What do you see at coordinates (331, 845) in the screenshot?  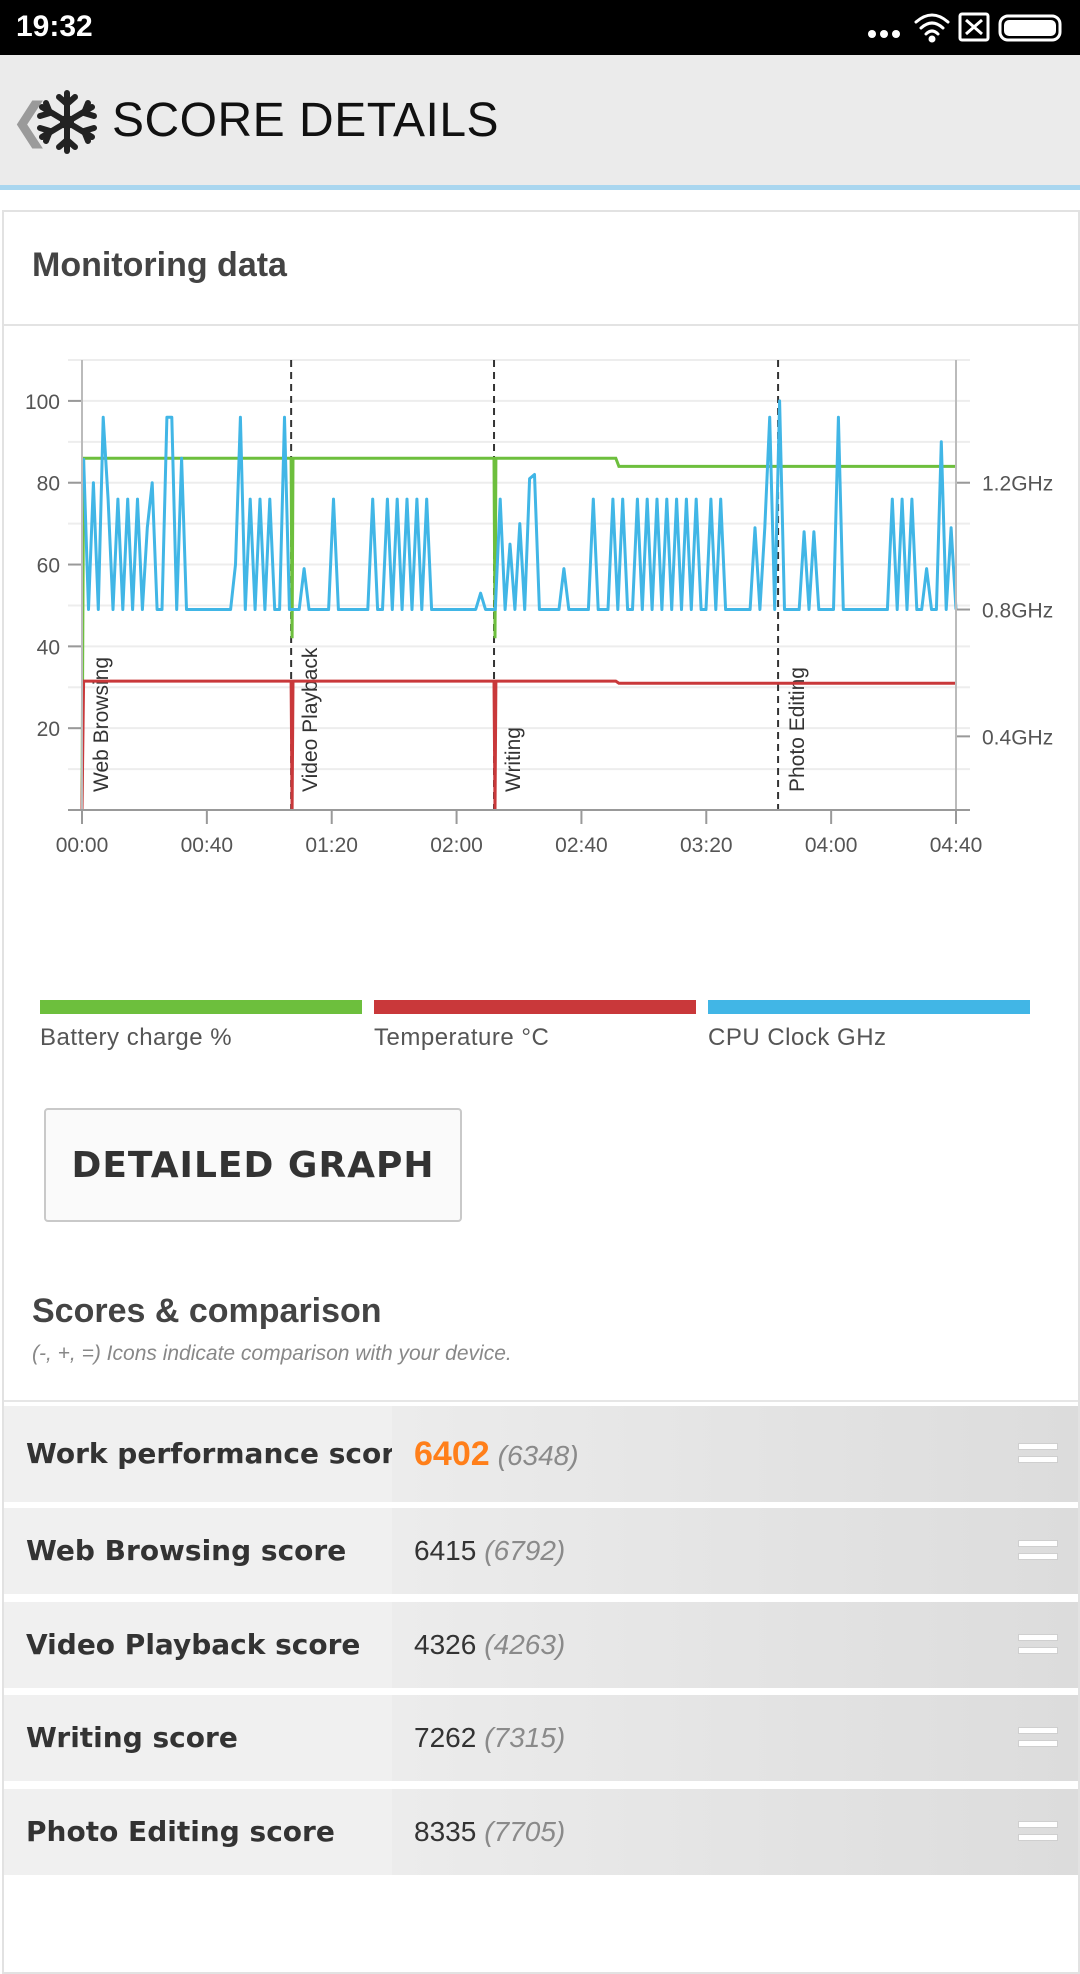 I see `x-tick-label: 01:20` at bounding box center [331, 845].